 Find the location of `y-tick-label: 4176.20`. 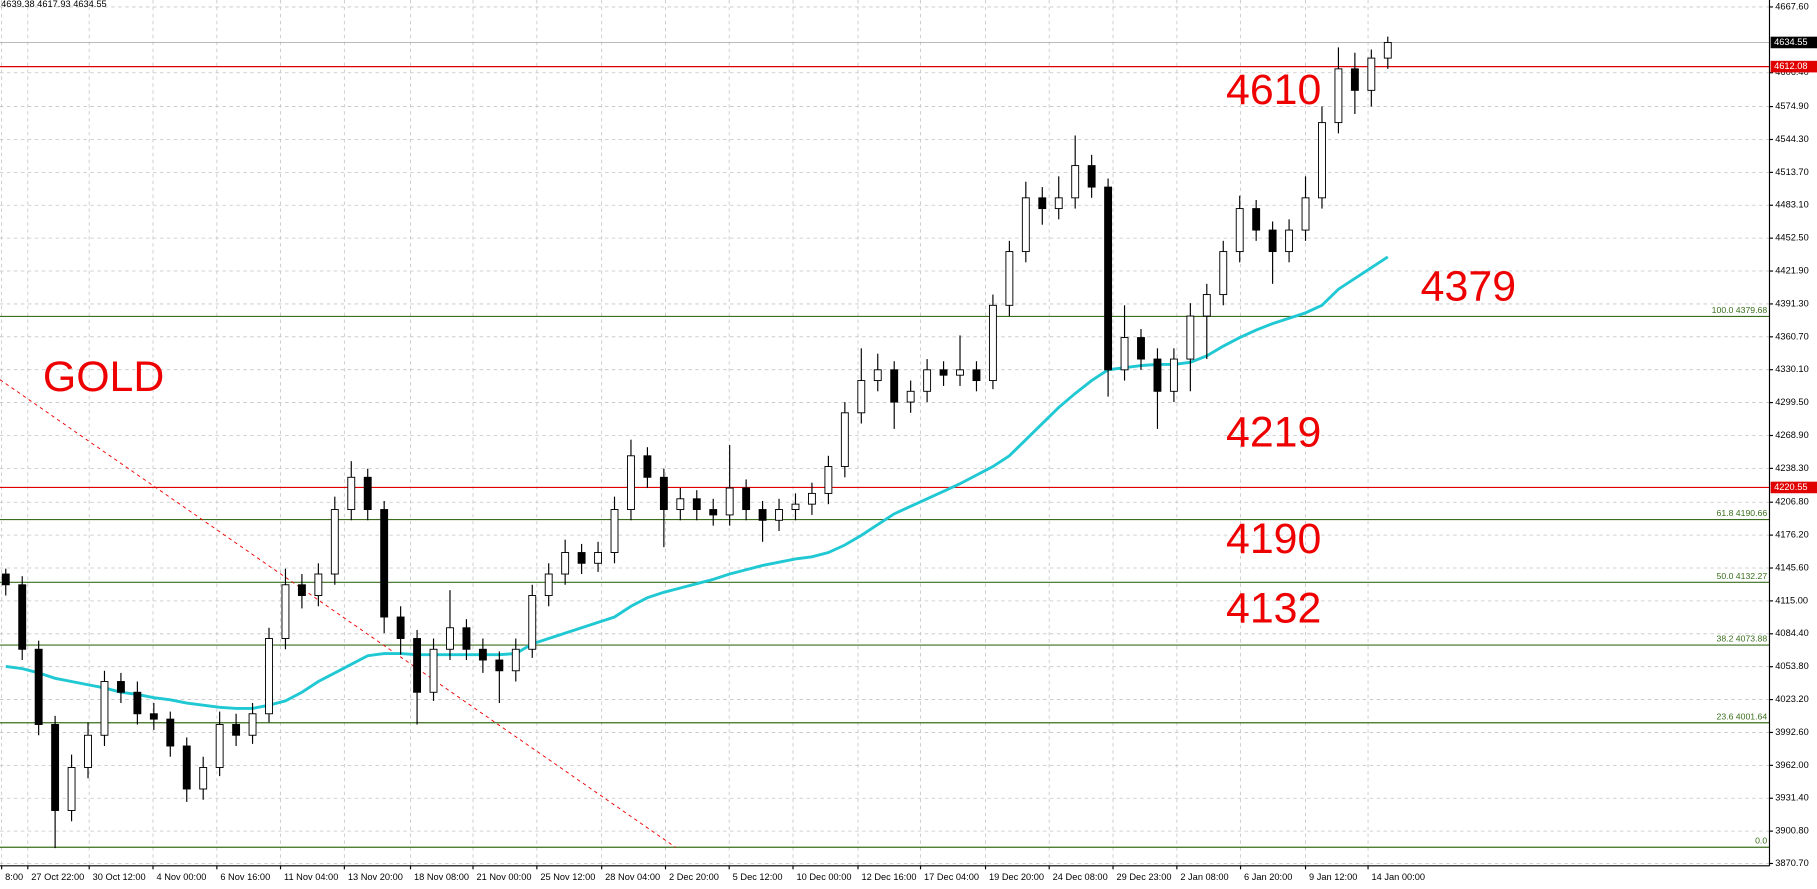

y-tick-label: 4176.20 is located at coordinates (1791, 535).